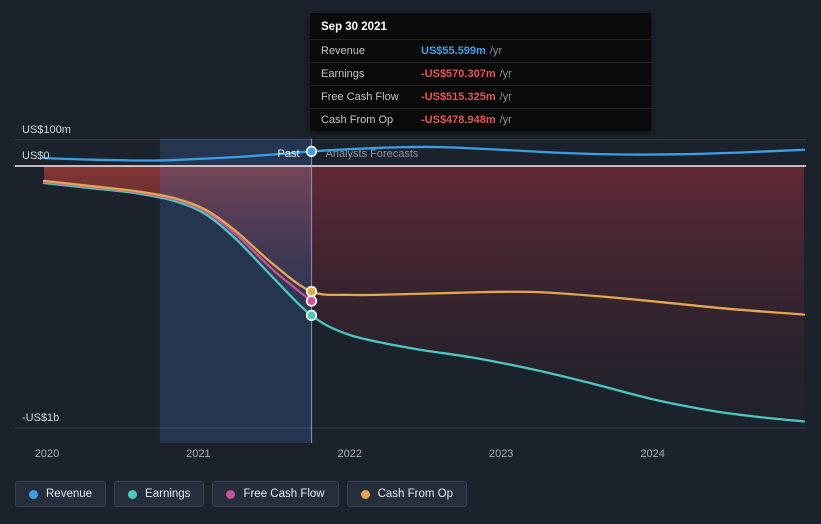 This screenshot has width=821, height=524. Describe the element at coordinates (458, 120) in the screenshot. I see `tooltip-row-value: -US$478.948m` at that location.